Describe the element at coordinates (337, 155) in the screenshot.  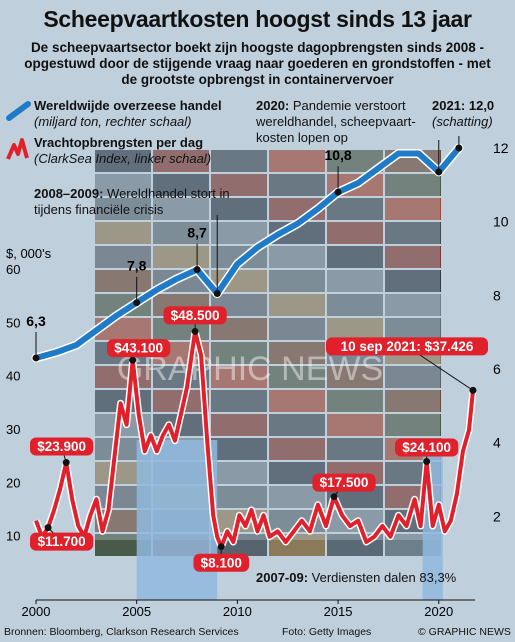
I see `trade-data-label: 10,8` at that location.